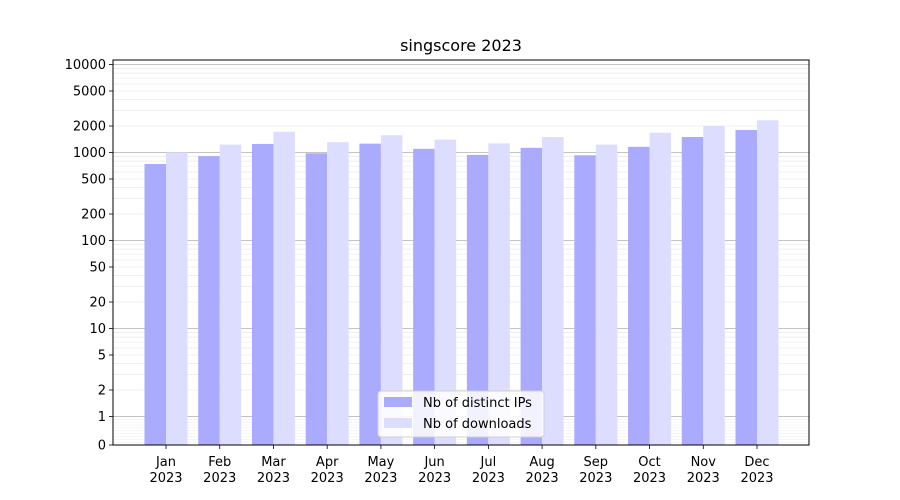  I want to click on chart-title: singscore 2023, so click(461, 45).